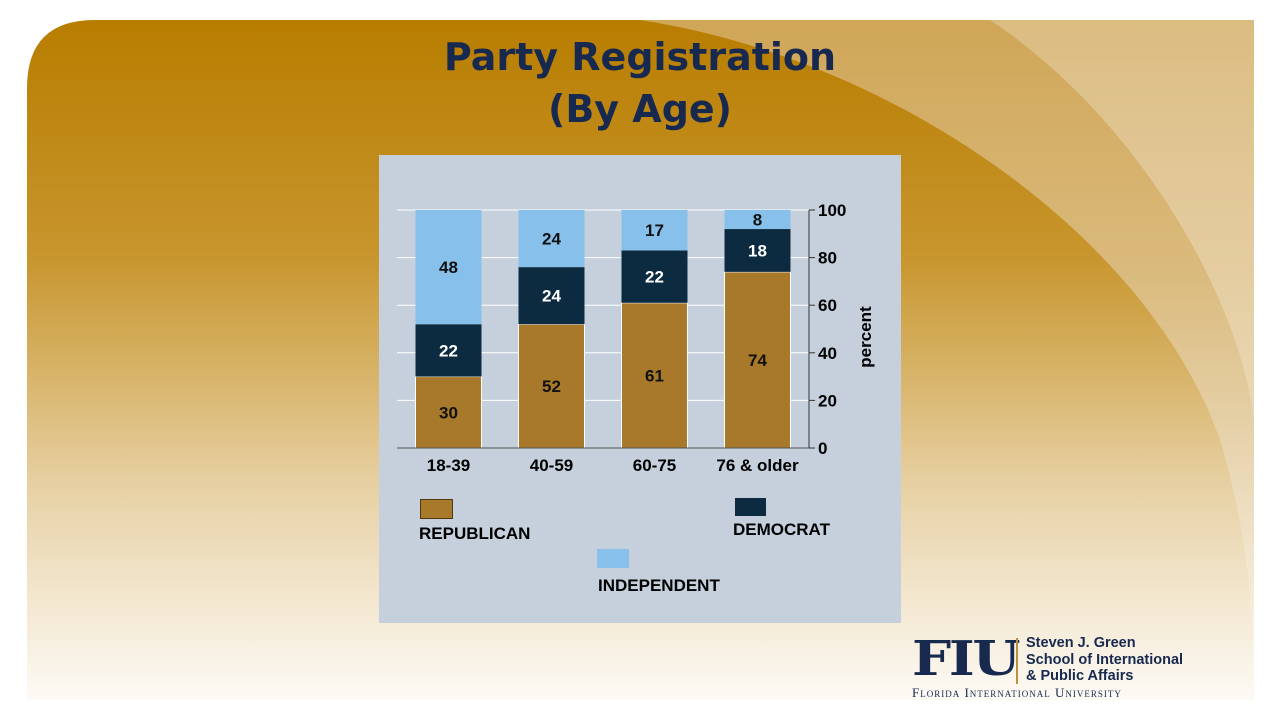 This screenshot has height=720, width=1280. I want to click on legend-swatch-independent, so click(613, 558).